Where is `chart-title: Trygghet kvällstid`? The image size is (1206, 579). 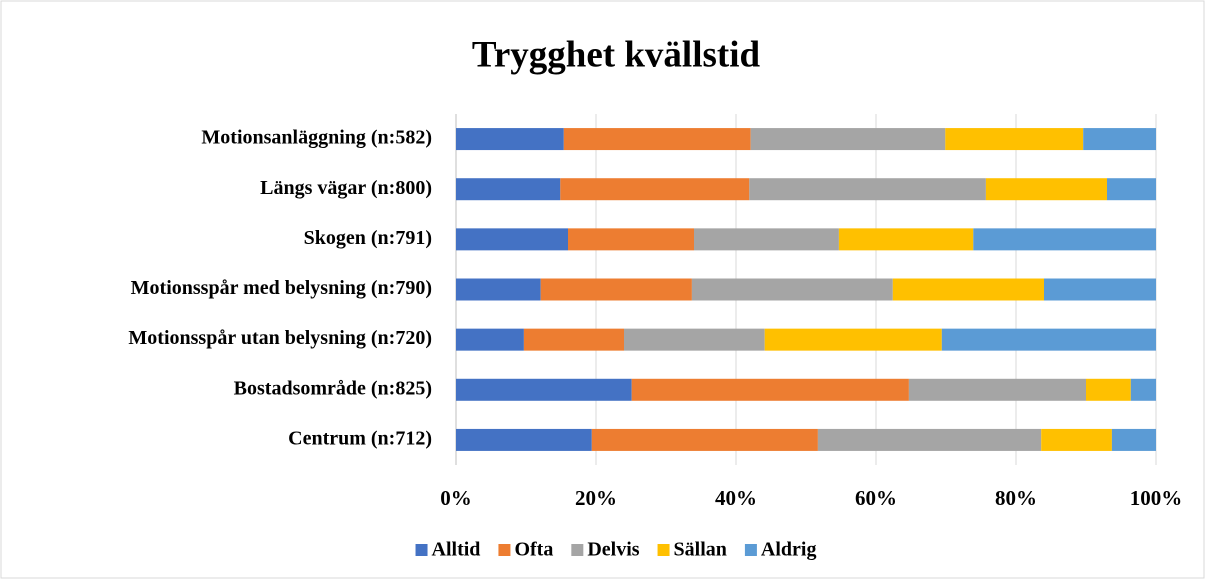 chart-title: Trygghet kvällstid is located at coordinates (616, 54).